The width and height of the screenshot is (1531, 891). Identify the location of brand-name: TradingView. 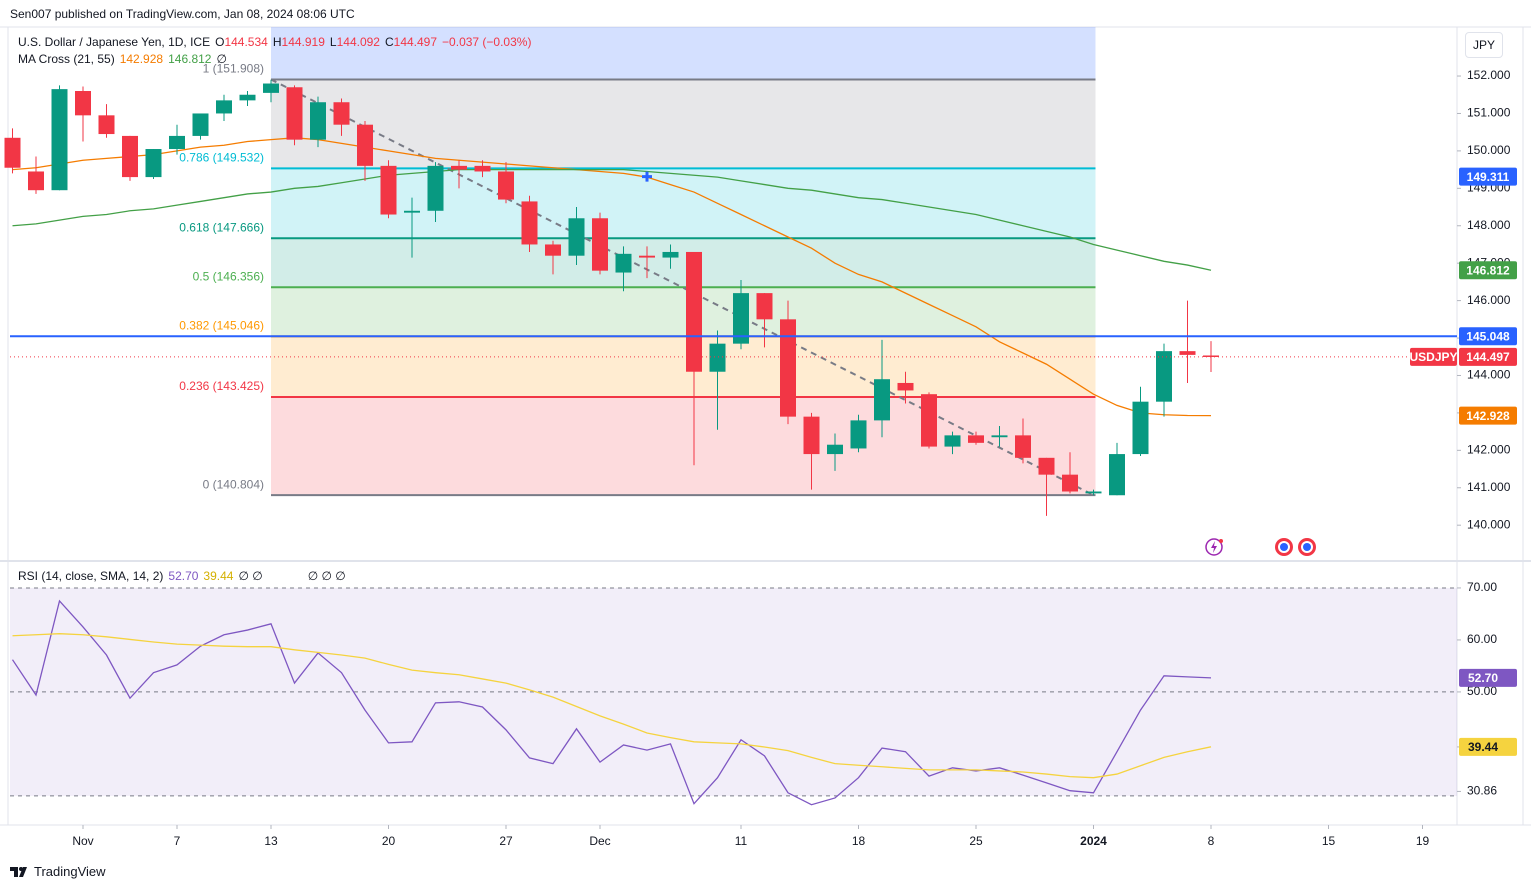
(70, 871).